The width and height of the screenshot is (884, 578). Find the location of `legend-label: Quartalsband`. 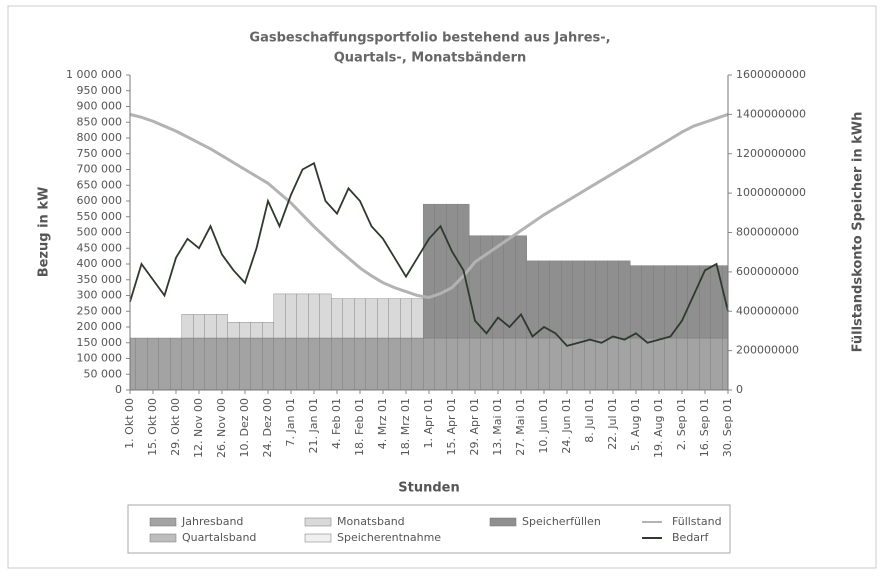

legend-label: Quartalsband is located at coordinates (219, 537).